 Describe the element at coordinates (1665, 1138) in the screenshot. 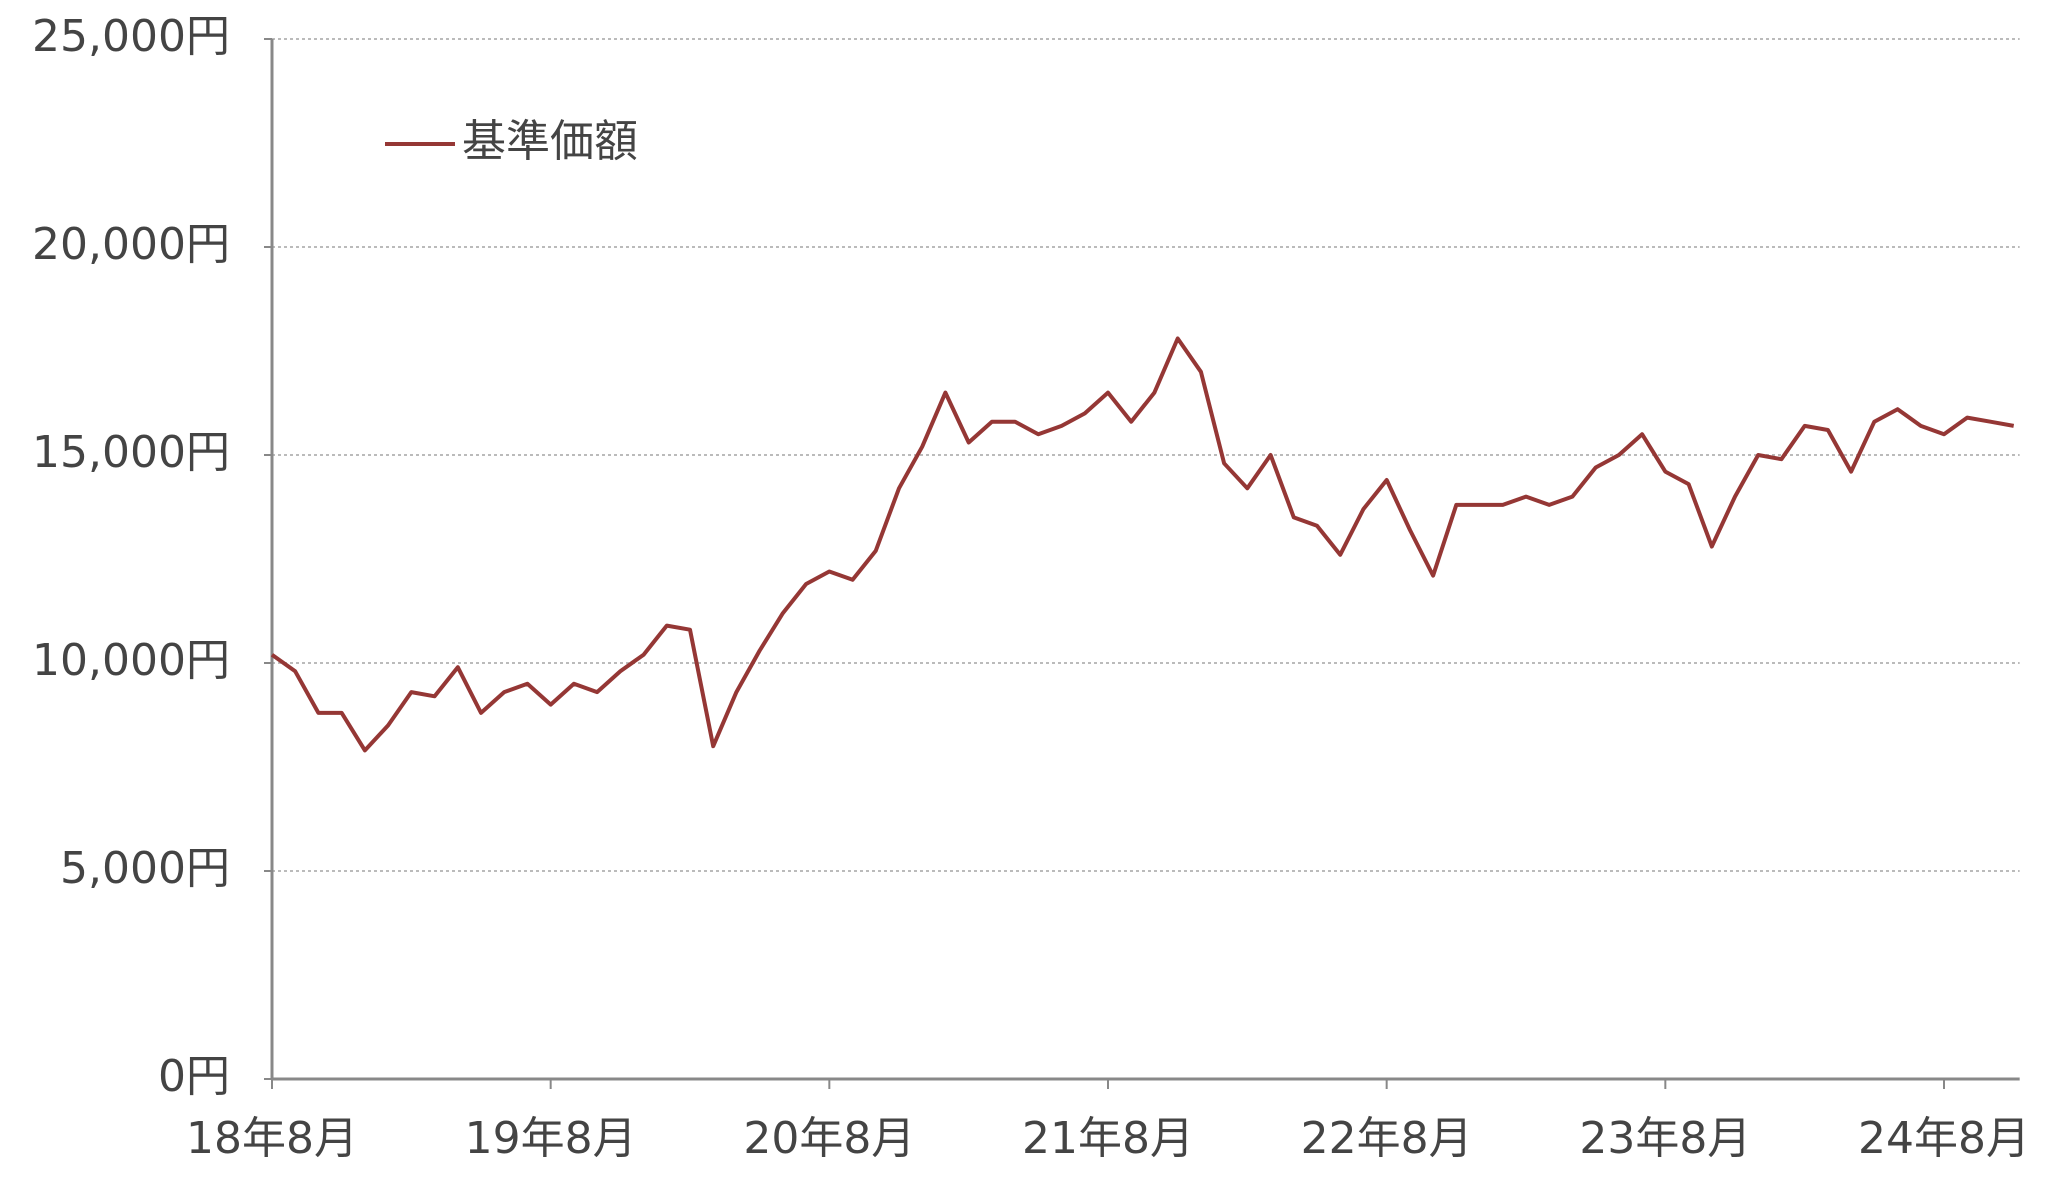

I see `x-tick-label: 23年8月` at that location.